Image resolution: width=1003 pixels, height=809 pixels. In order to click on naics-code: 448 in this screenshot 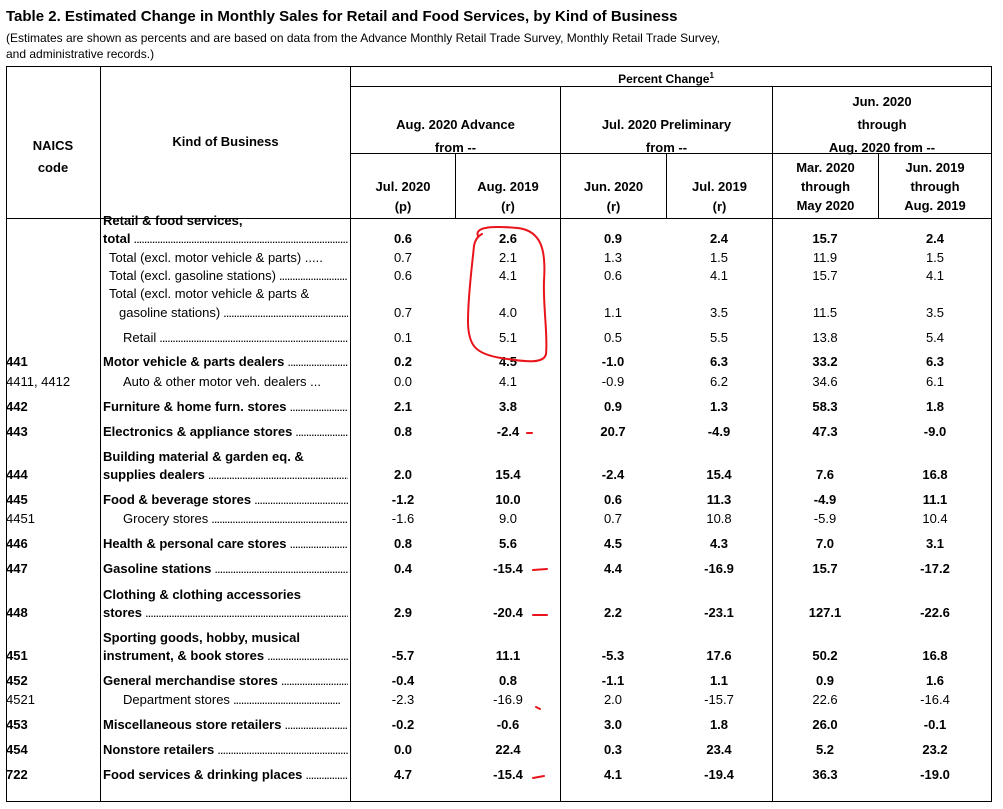, I will do `click(17, 612)`.